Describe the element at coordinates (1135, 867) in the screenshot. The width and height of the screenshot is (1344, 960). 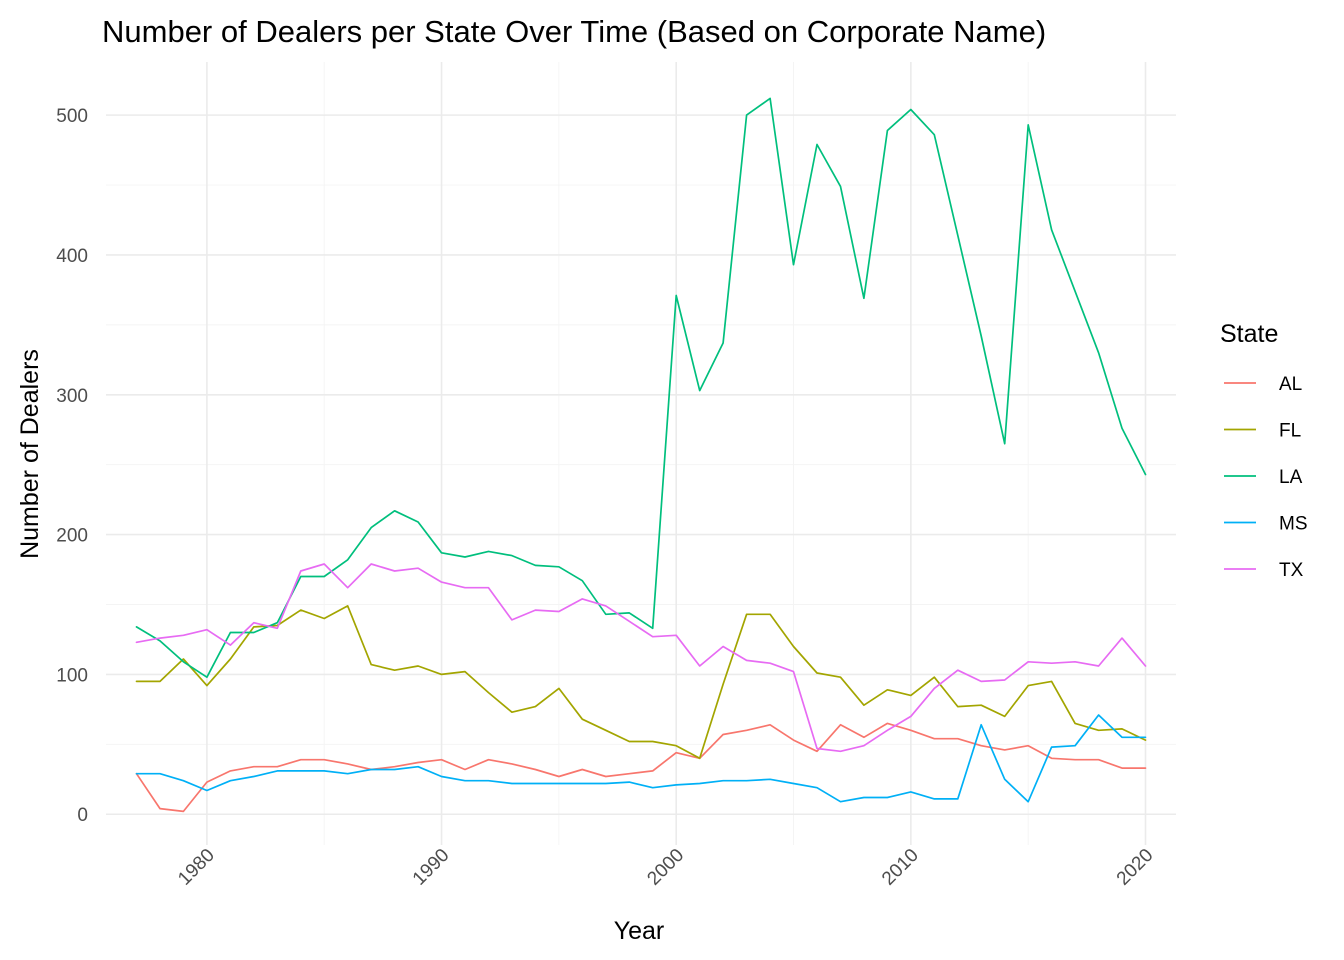
I see `x-tick-label: 2020` at that location.